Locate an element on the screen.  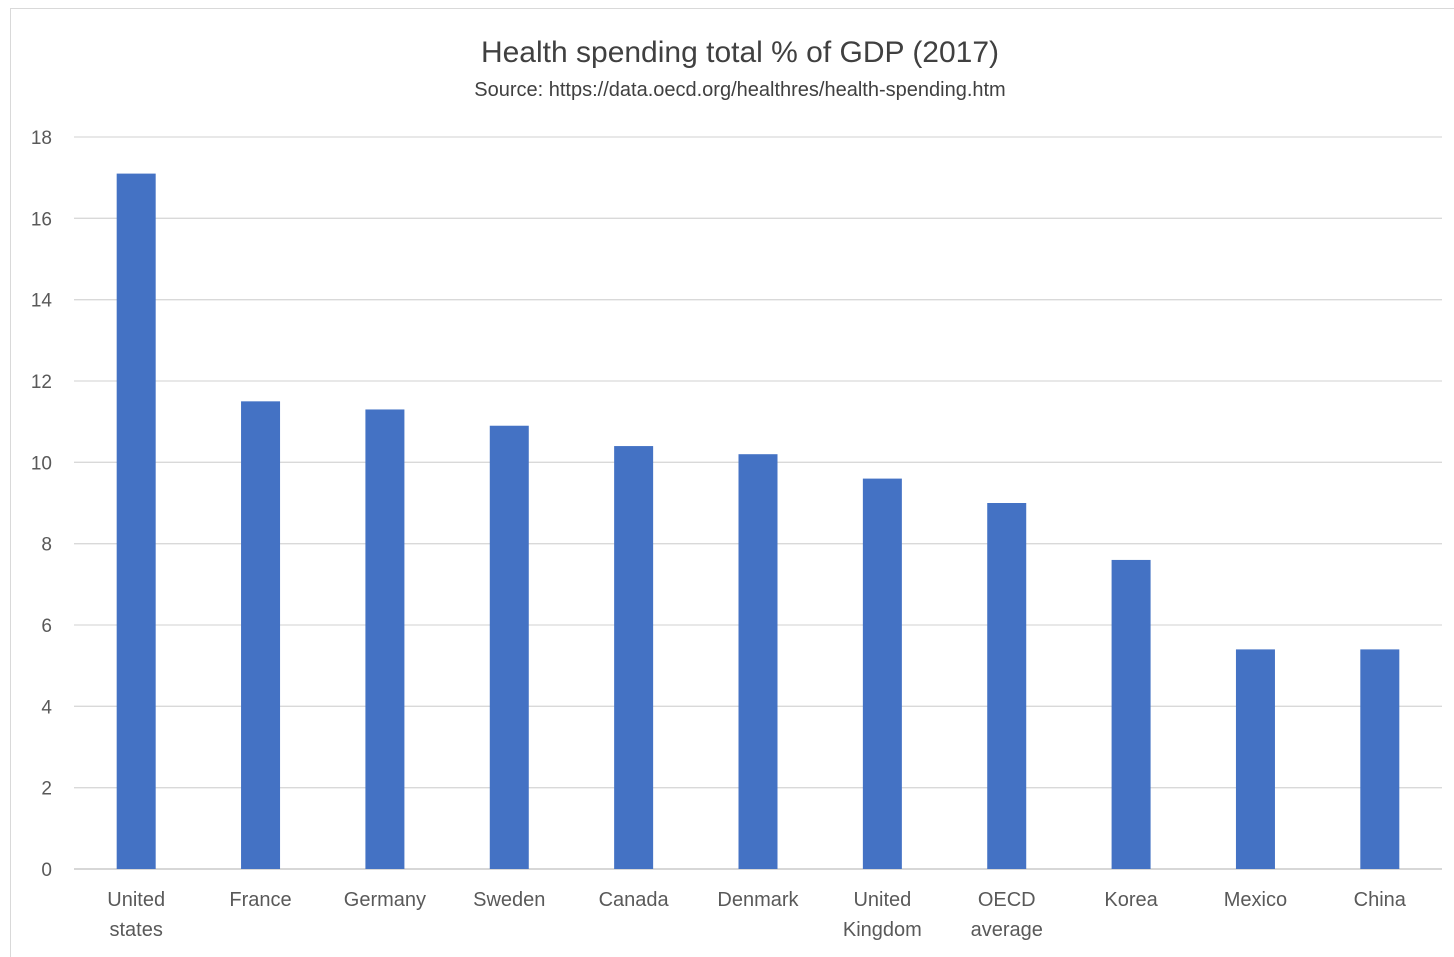
x-category-label: United states is located at coordinates (136, 915).